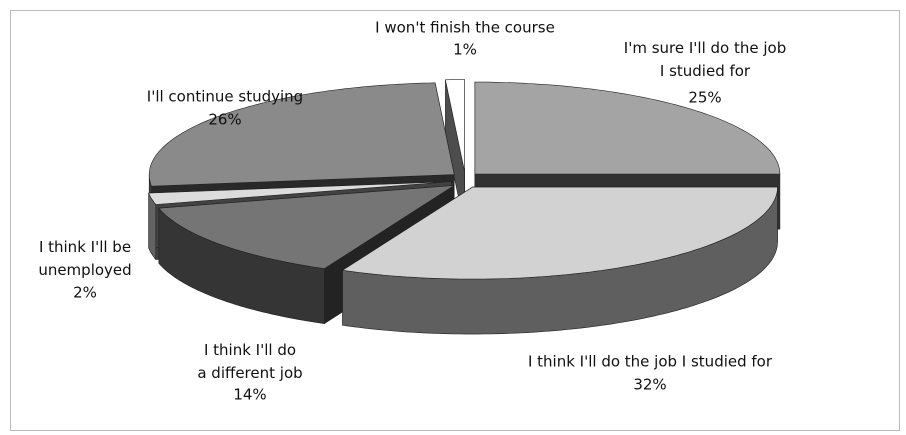 The height and width of the screenshot is (435, 906). What do you see at coordinates (649, 385) in the screenshot?
I see `slice-value-label: 32%` at bounding box center [649, 385].